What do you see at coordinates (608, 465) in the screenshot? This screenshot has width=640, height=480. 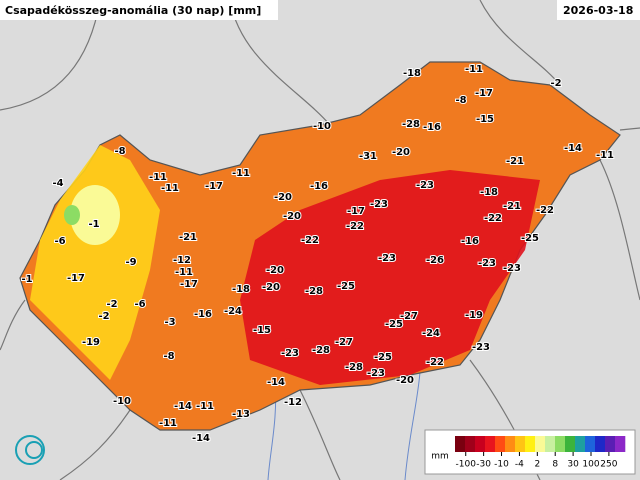 I see `legend-tick-label: 250` at bounding box center [608, 465].